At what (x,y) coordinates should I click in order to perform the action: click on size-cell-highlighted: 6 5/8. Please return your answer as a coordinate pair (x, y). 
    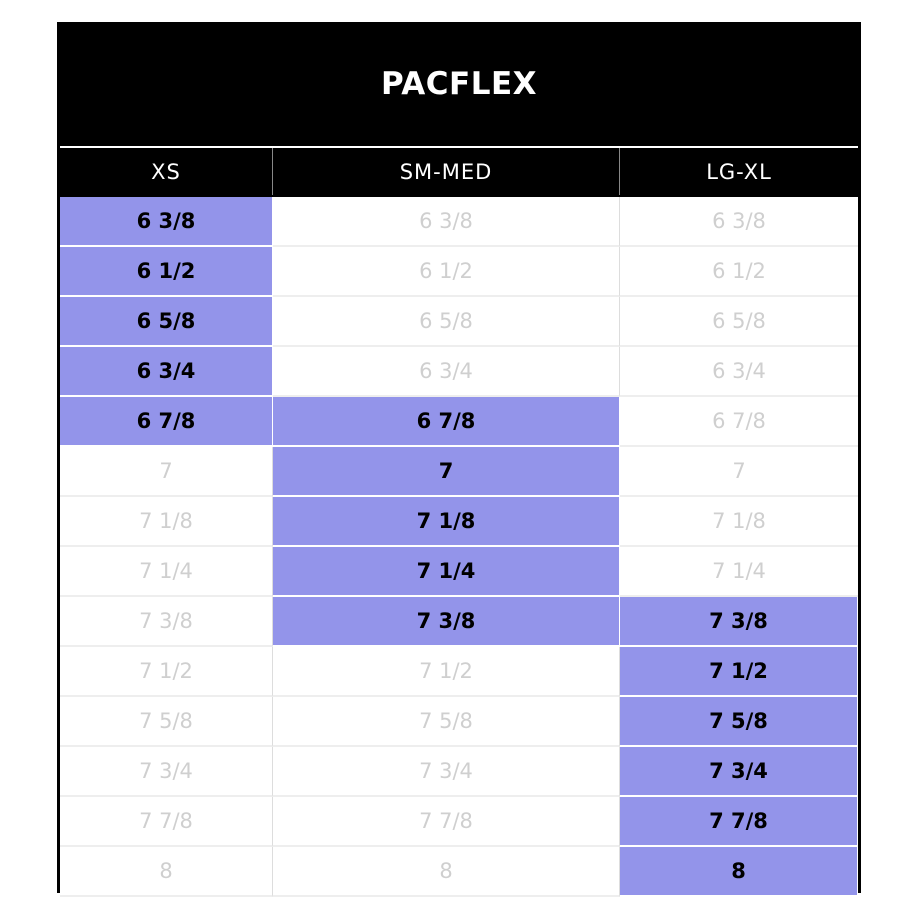
    Looking at the image, I should click on (166, 322).